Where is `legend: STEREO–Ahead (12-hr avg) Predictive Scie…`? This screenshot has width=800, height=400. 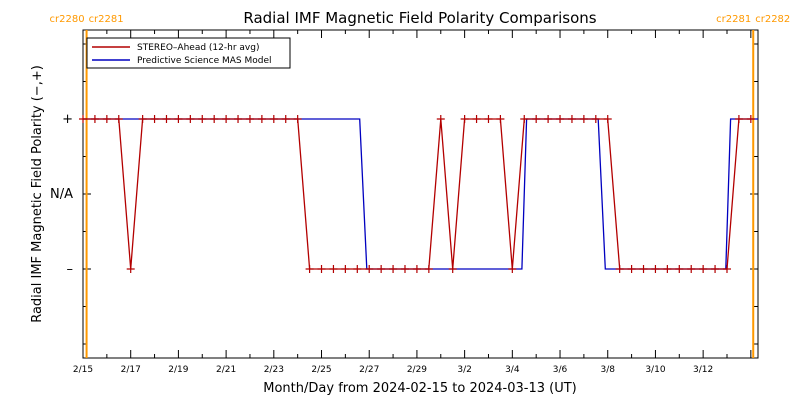 legend: STEREO–Ahead (12-hr avg) Predictive Scie… is located at coordinates (188, 53).